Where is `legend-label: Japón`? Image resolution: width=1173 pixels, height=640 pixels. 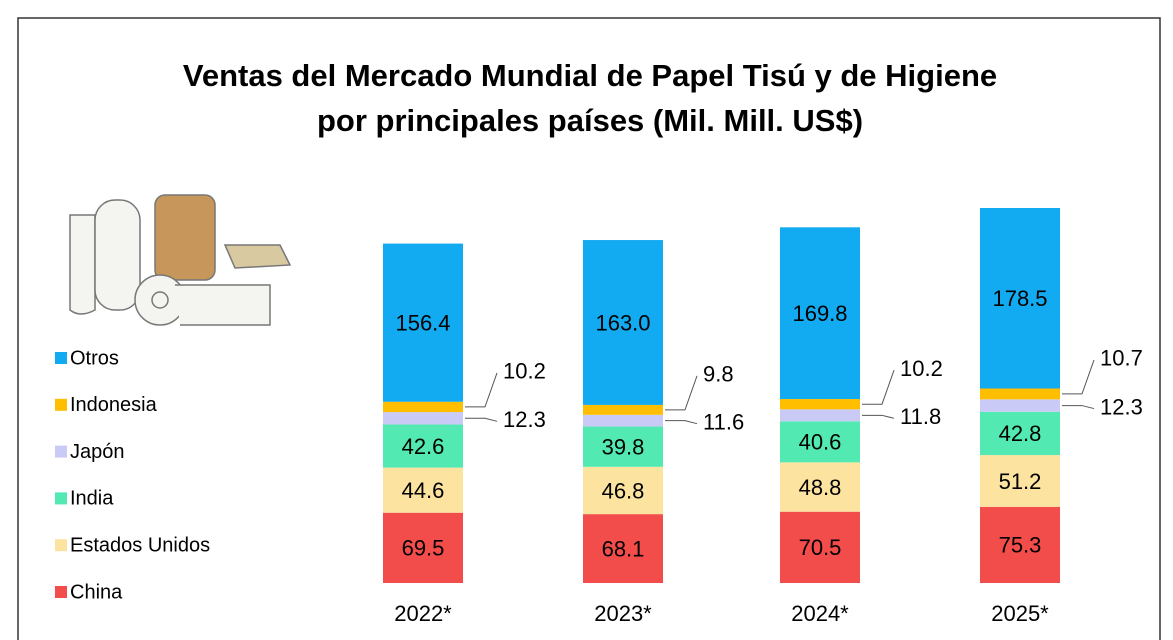
legend-label: Japón is located at coordinates (97, 452).